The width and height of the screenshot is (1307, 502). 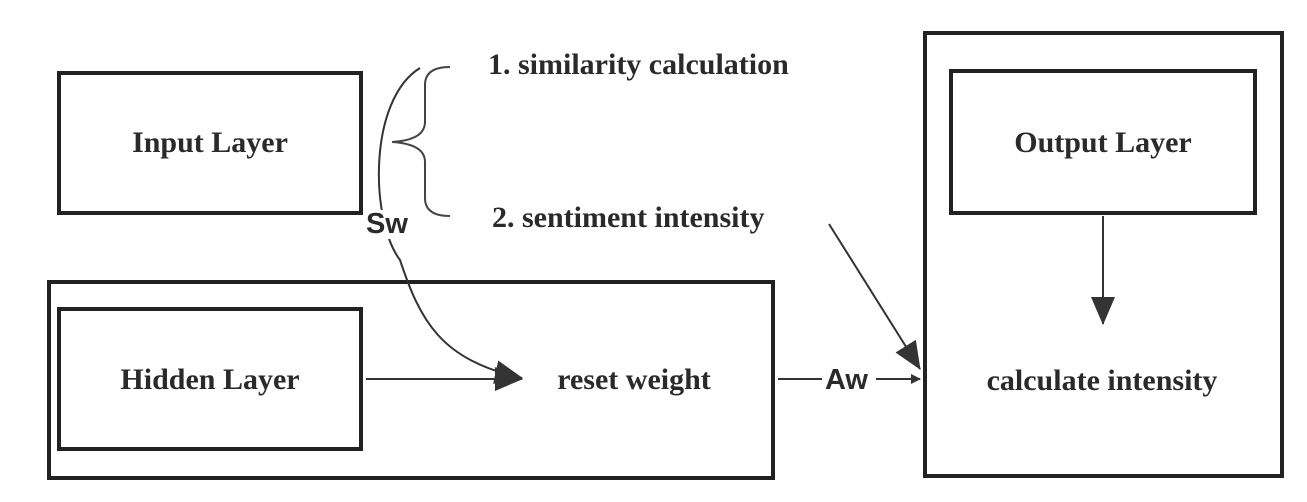 What do you see at coordinates (874, 296) in the screenshot?
I see `intensity-arrow` at bounding box center [874, 296].